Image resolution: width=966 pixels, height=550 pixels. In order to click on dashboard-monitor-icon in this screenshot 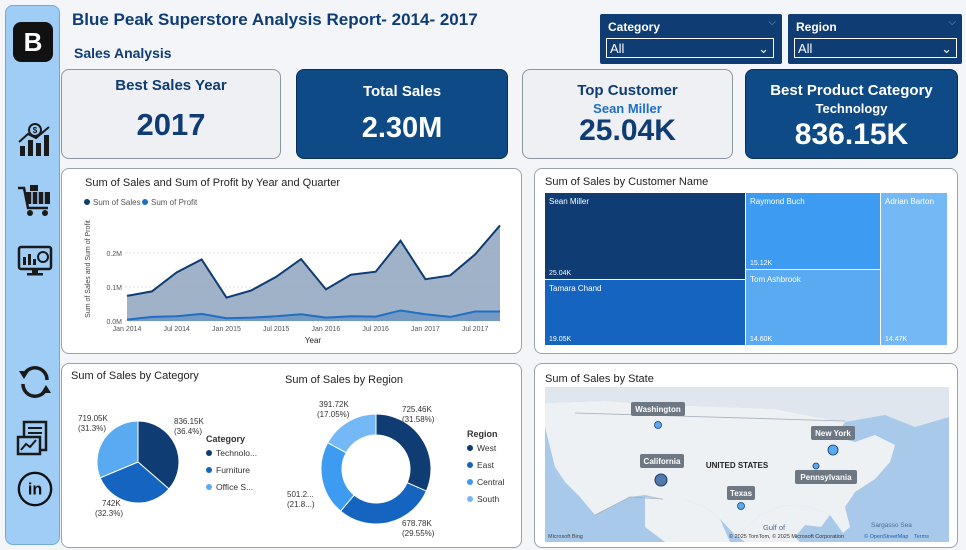, I will do `click(35, 261)`.